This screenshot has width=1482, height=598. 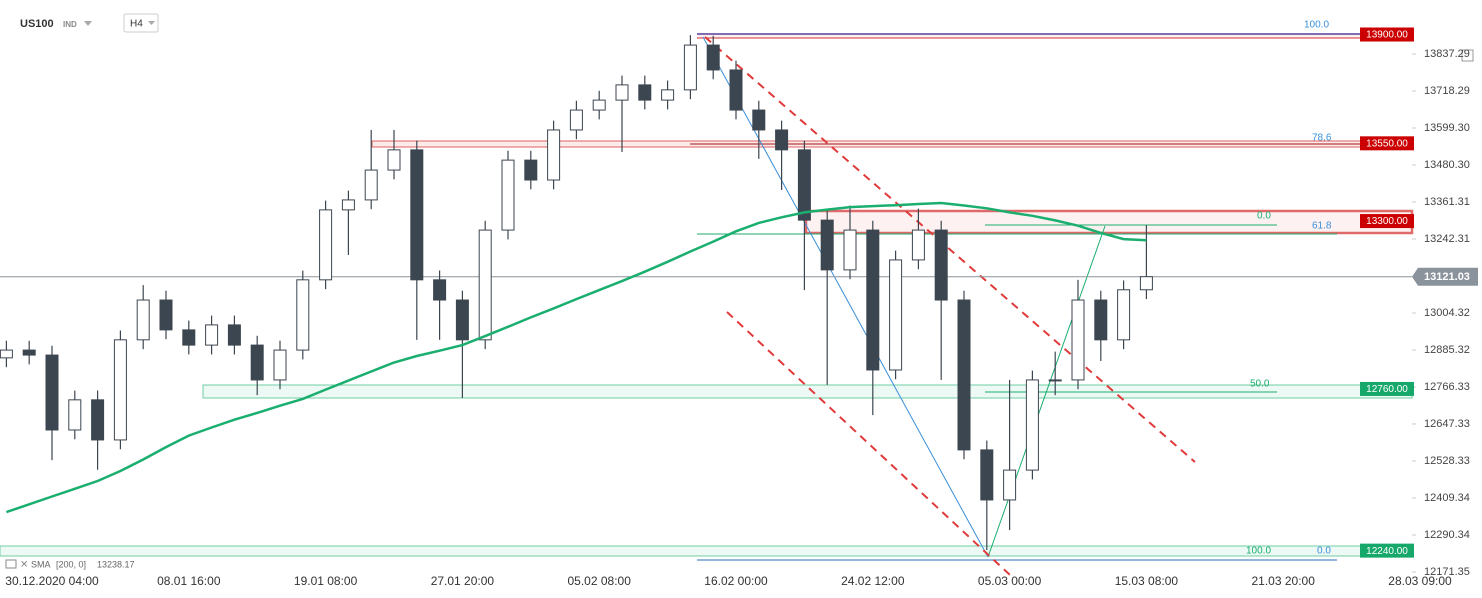 What do you see at coordinates (1046, 391) in the screenshot?
I see `trend-line` at bounding box center [1046, 391].